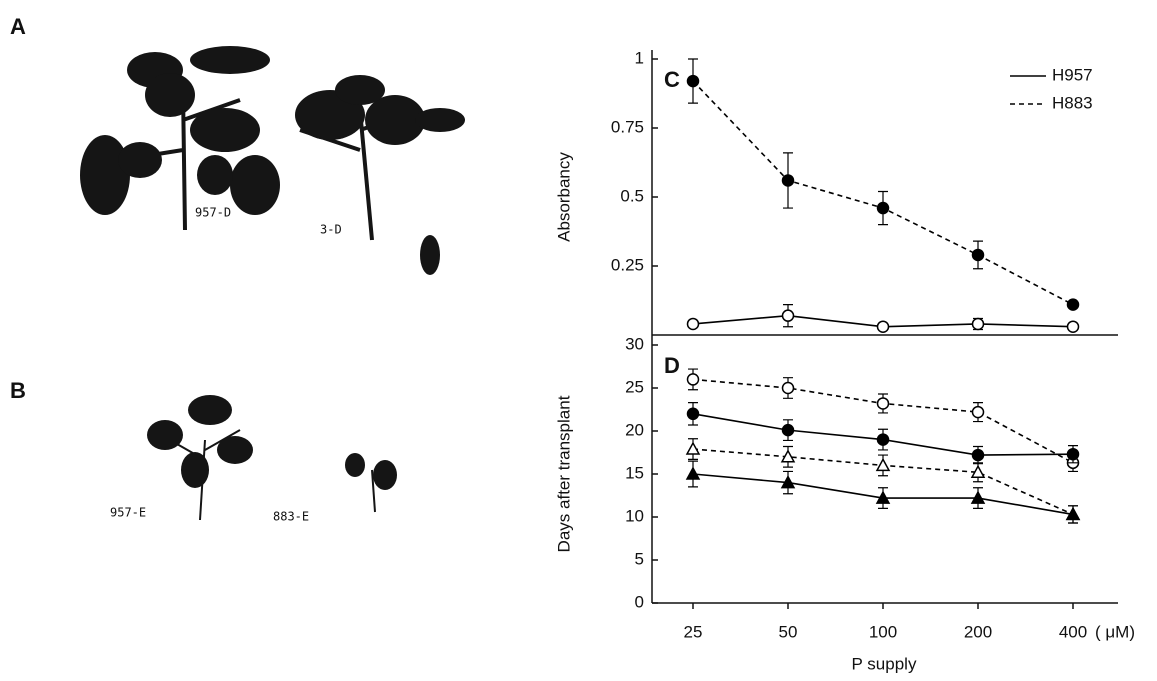 This screenshot has width=1157, height=681. What do you see at coordinates (634, 343) in the screenshot?
I see `y-tick-label: 30` at bounding box center [634, 343].